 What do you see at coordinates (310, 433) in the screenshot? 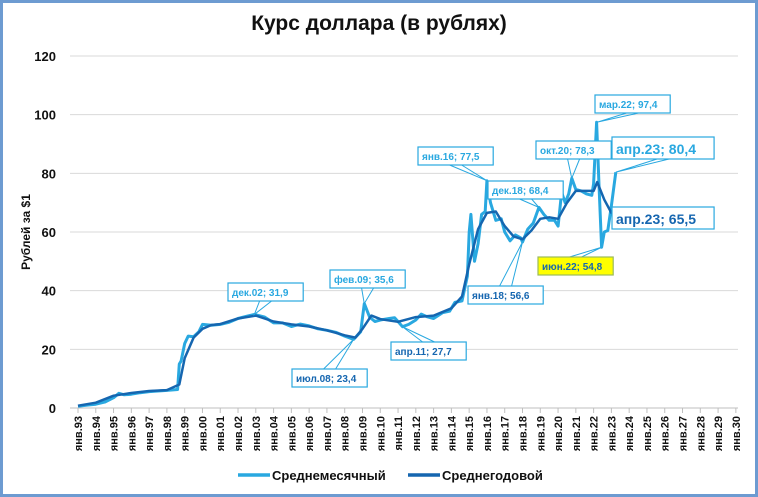
I see `x-tick-label: янв.06` at bounding box center [310, 433].